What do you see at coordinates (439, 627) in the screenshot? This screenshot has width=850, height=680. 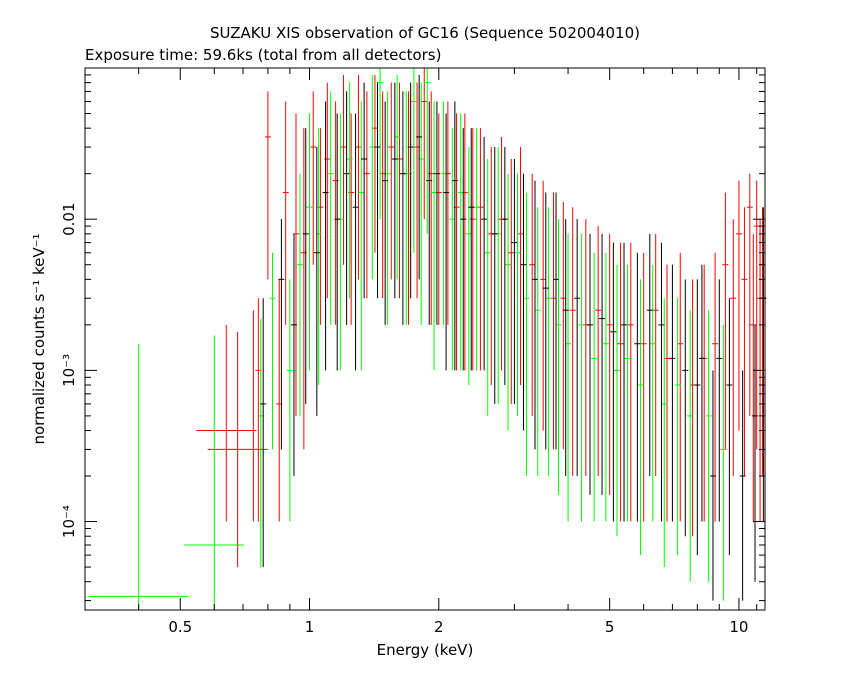 I see `x-tick-label: 2` at bounding box center [439, 627].